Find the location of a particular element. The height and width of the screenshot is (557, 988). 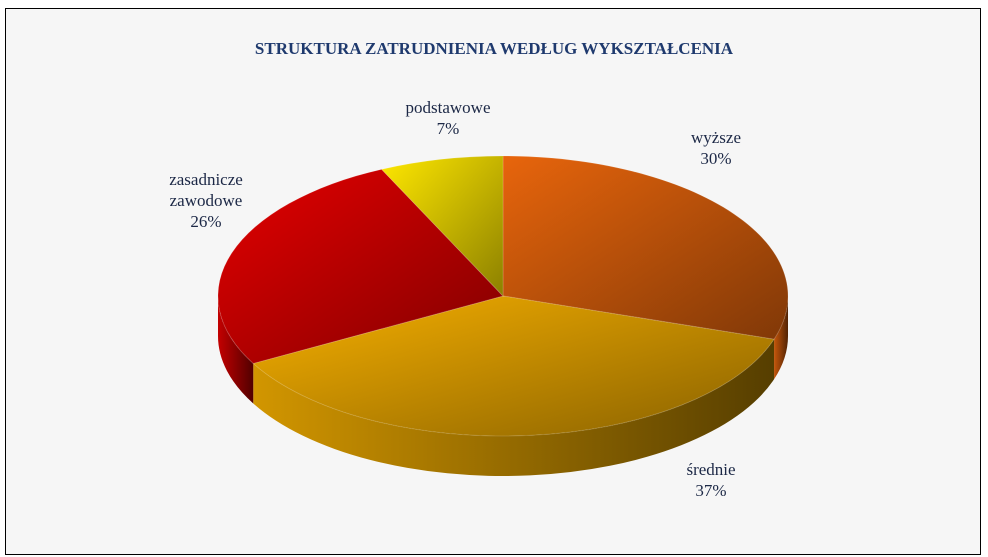

value-label: 7% is located at coordinates (448, 128).